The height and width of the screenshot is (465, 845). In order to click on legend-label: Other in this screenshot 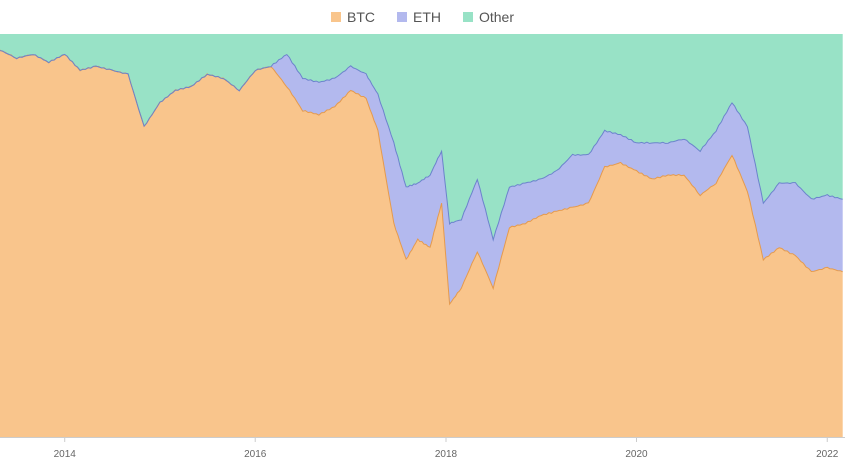, I will do `click(496, 17)`.